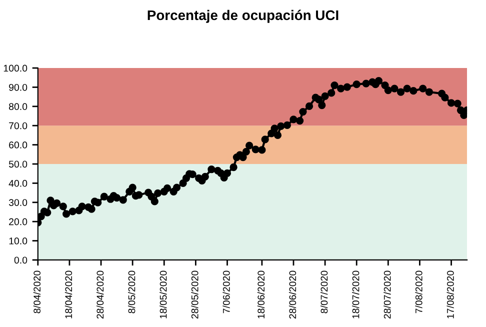 This screenshot has height=327, width=486. I want to click on x-tick-label: 28/04/2020, so click(100, 294).